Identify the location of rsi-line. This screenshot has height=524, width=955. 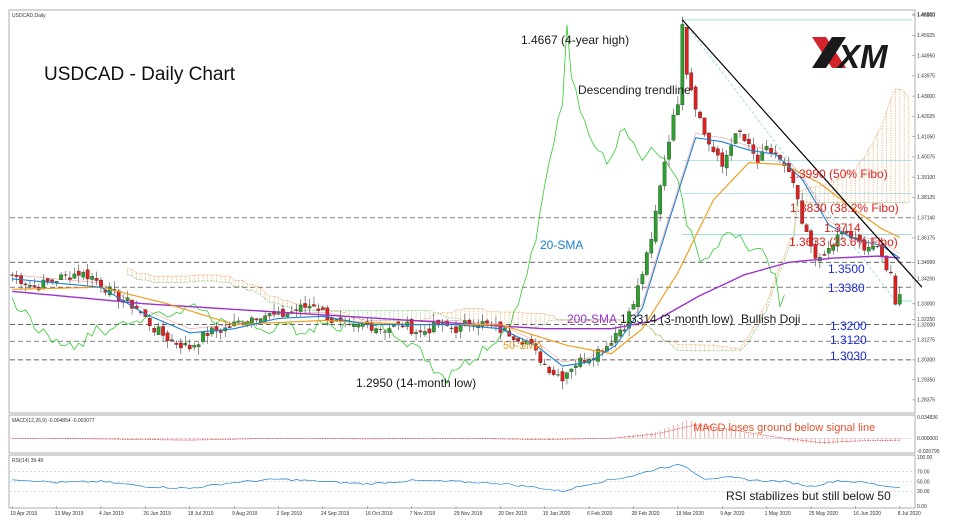
(456, 478).